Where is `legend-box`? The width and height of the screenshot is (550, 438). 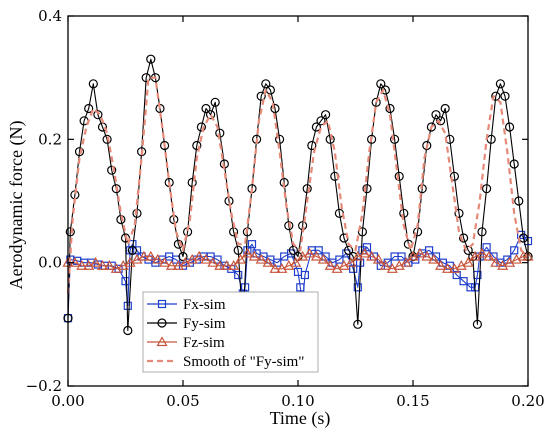 legend-box is located at coordinates (230, 332).